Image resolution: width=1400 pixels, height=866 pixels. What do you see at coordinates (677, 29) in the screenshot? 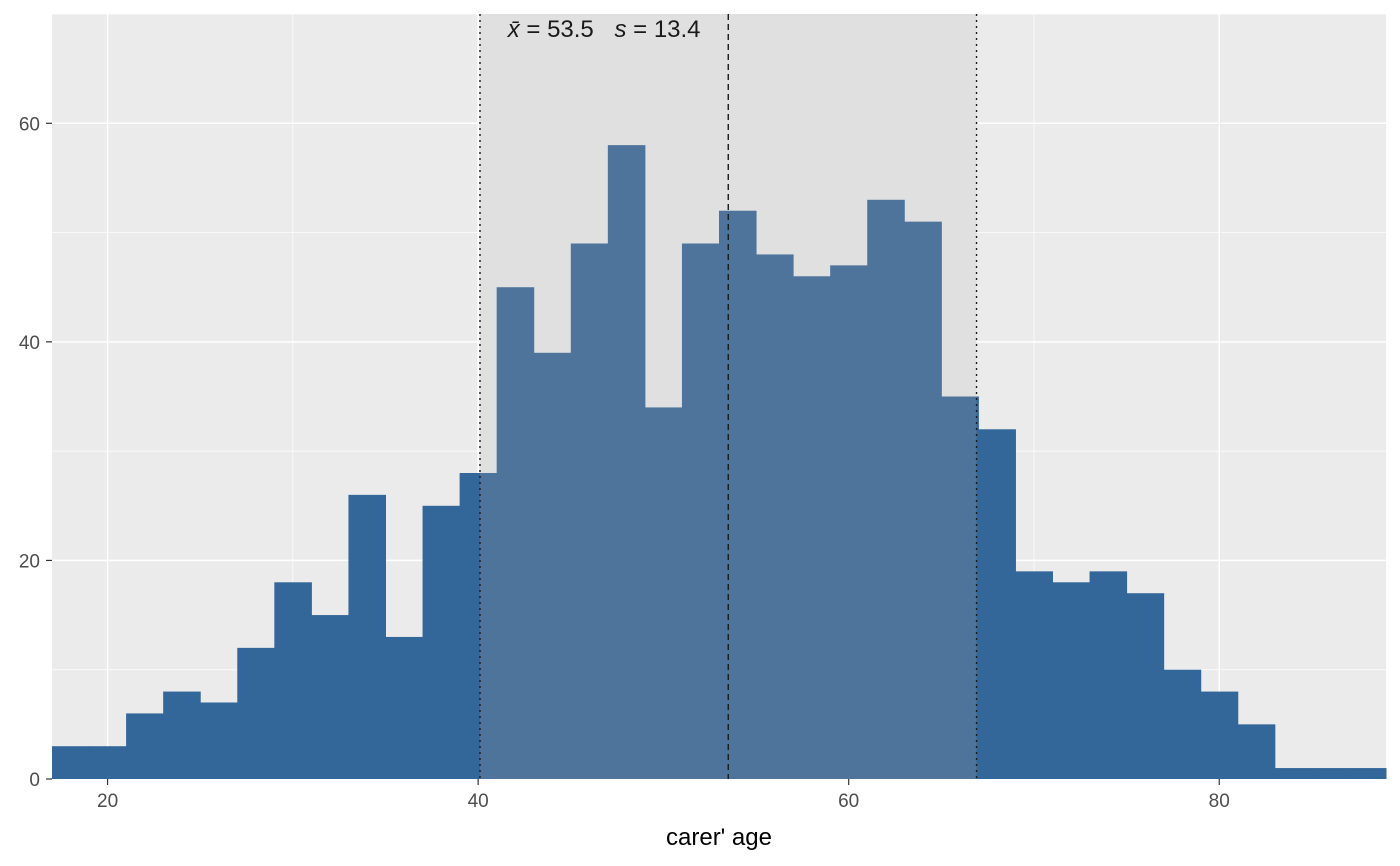
I see `sd-value: 13.4` at bounding box center [677, 29].